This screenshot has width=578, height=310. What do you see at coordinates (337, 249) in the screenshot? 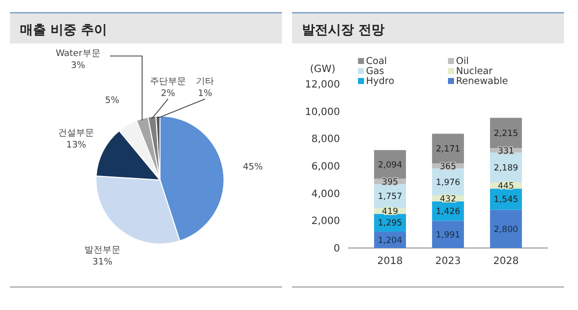
I see `y-tick-label: 0` at bounding box center [337, 249].